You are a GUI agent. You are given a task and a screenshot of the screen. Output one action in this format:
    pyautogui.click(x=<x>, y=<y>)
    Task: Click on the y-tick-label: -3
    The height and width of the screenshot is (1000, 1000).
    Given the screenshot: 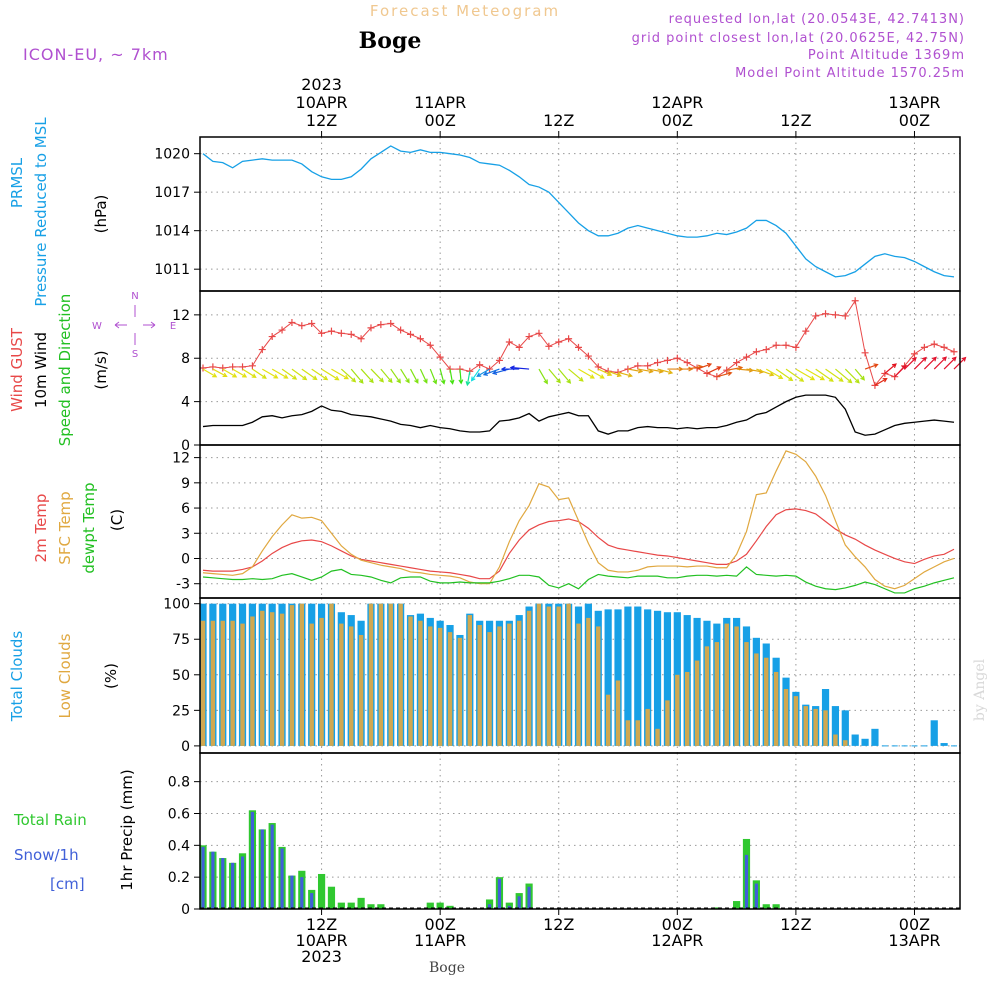 What is the action you would take?
    pyautogui.click(x=183, y=585)
    